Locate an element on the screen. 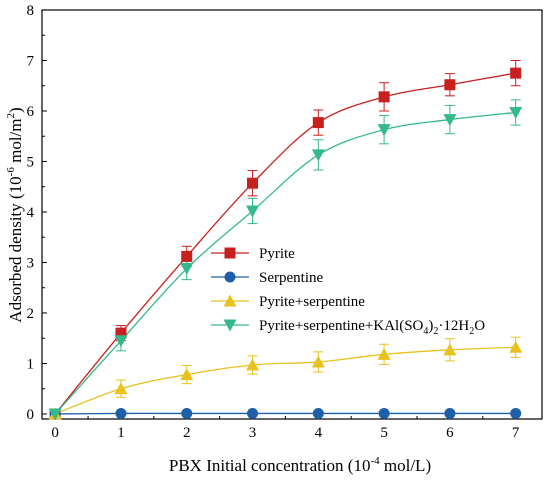 The width and height of the screenshot is (550, 481). y-tick-label: 0 is located at coordinates (31, 415).